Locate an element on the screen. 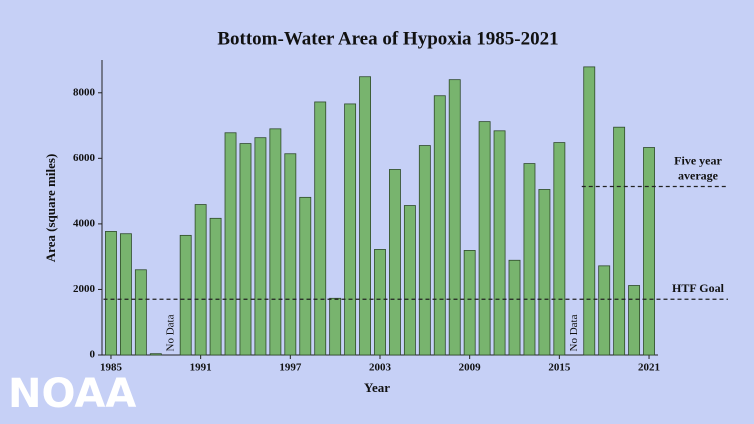 The width and height of the screenshot is (754, 424). chart-title: Bottom-Water Area of Hypoxia 1985-2021 is located at coordinates (387, 38).